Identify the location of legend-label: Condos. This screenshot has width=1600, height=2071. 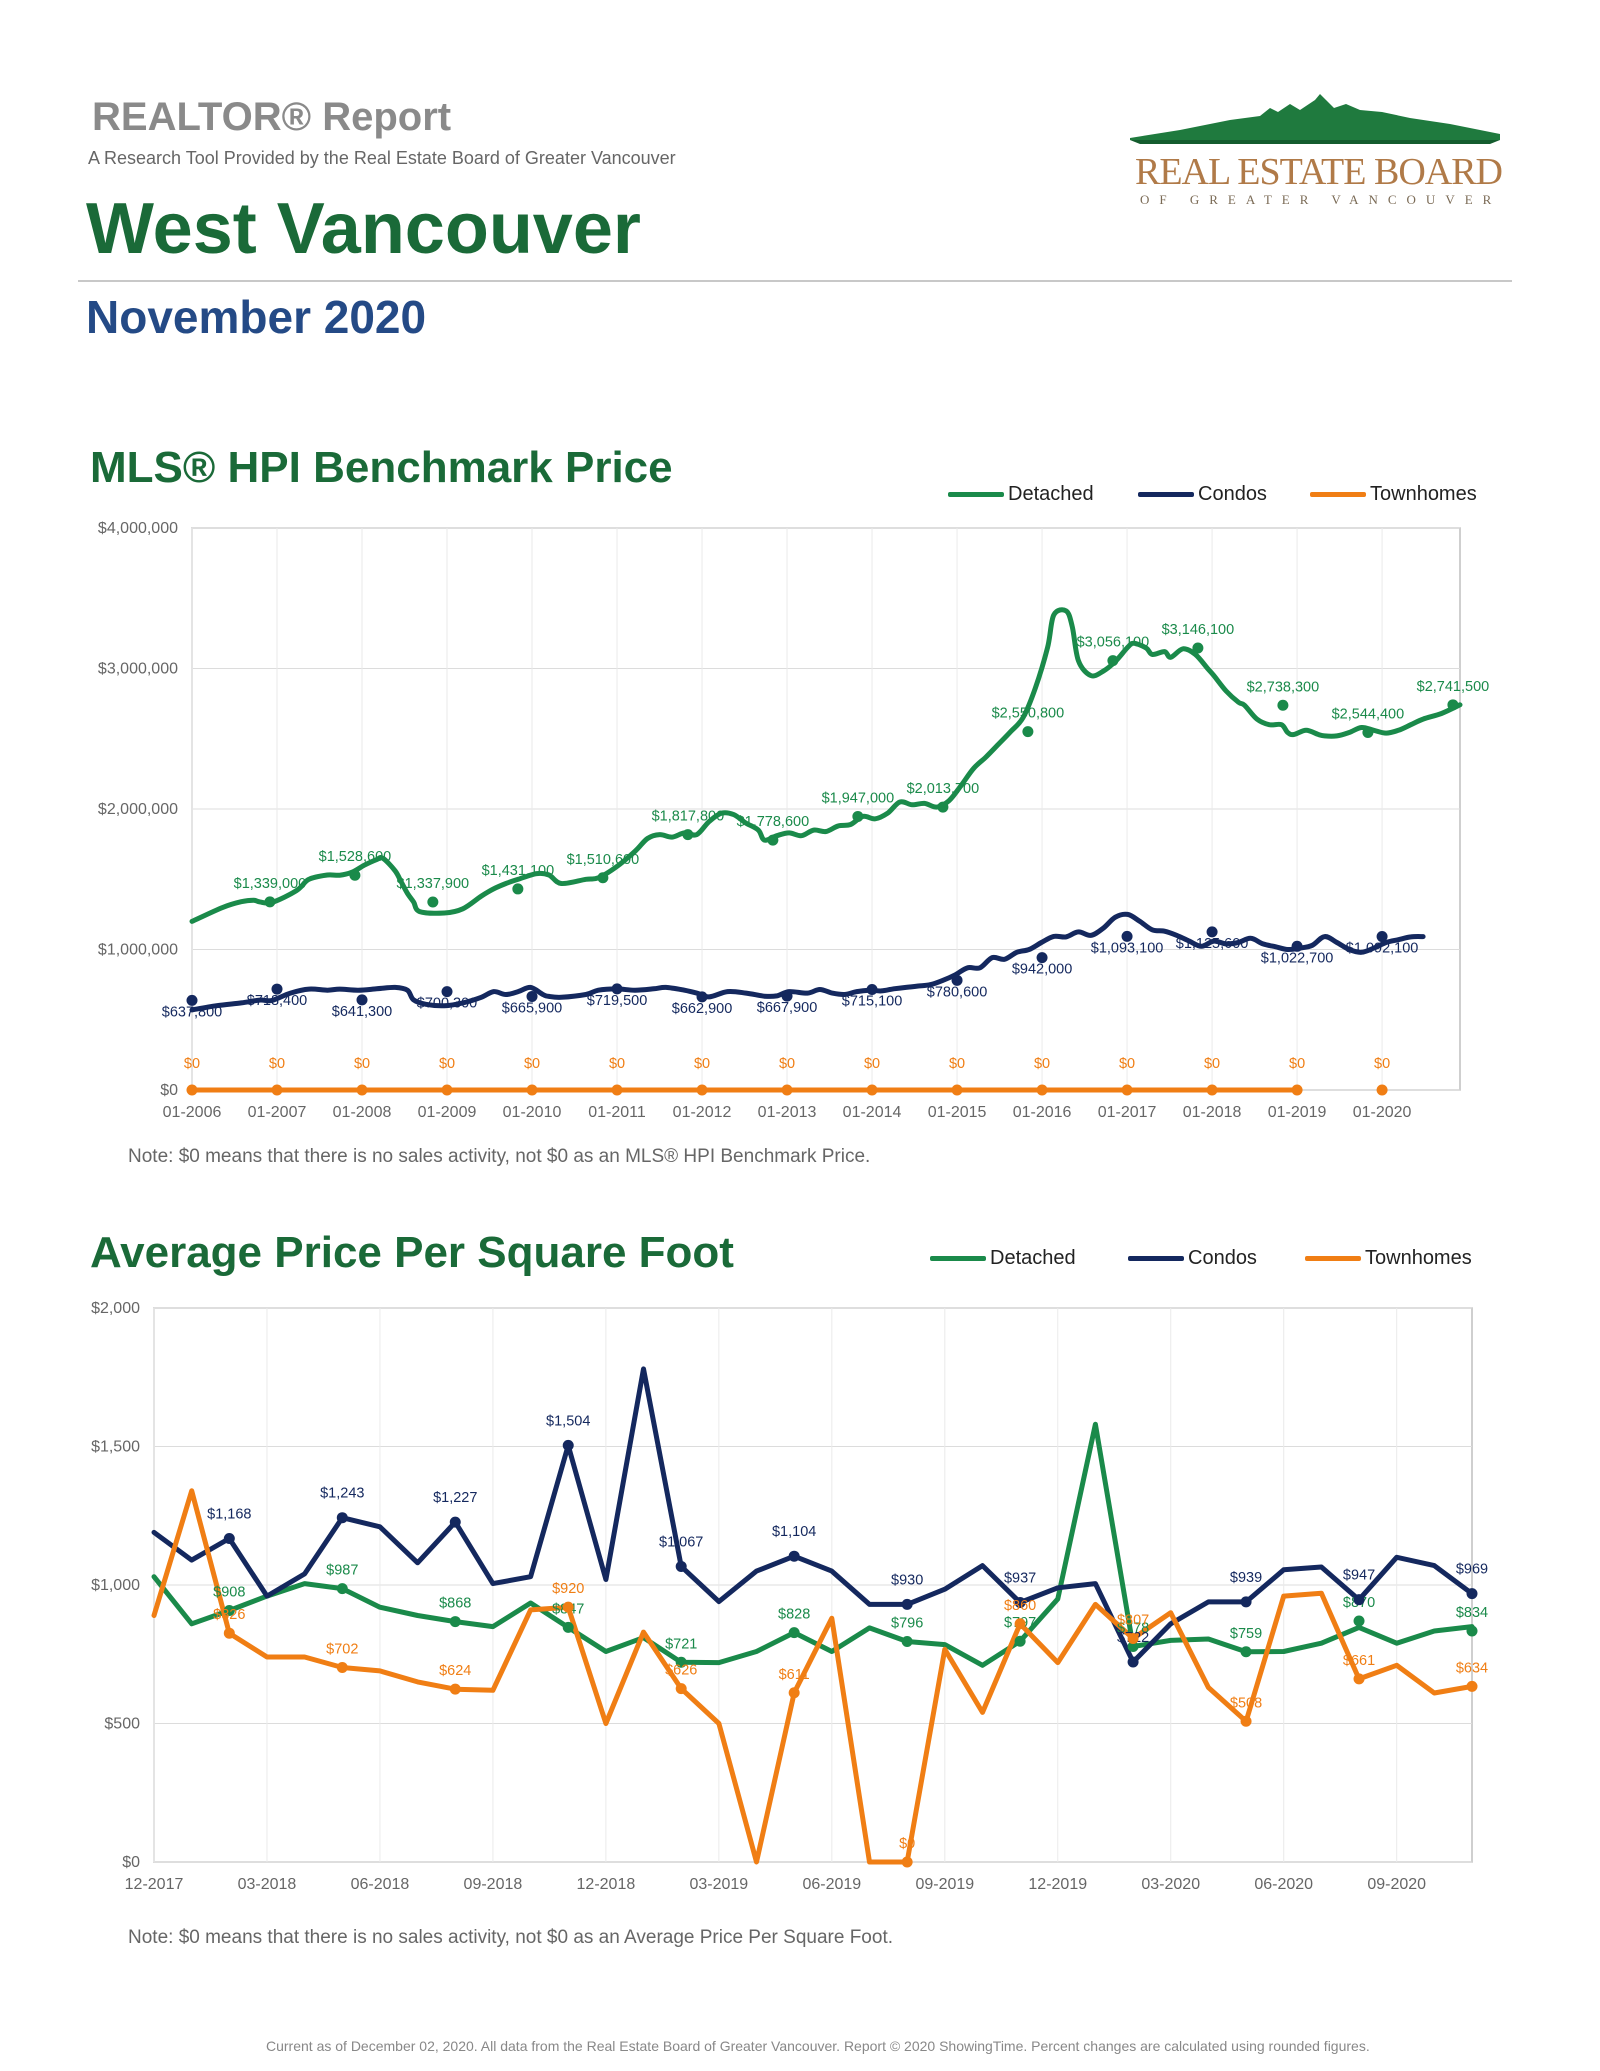
(1232, 494).